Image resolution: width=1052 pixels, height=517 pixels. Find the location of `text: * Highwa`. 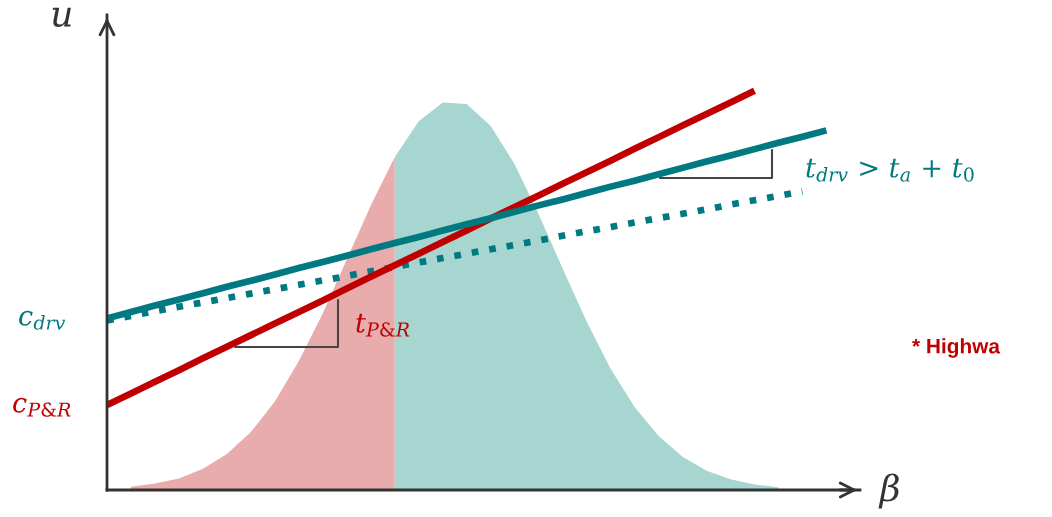

text: * Highwa is located at coordinates (956, 348).